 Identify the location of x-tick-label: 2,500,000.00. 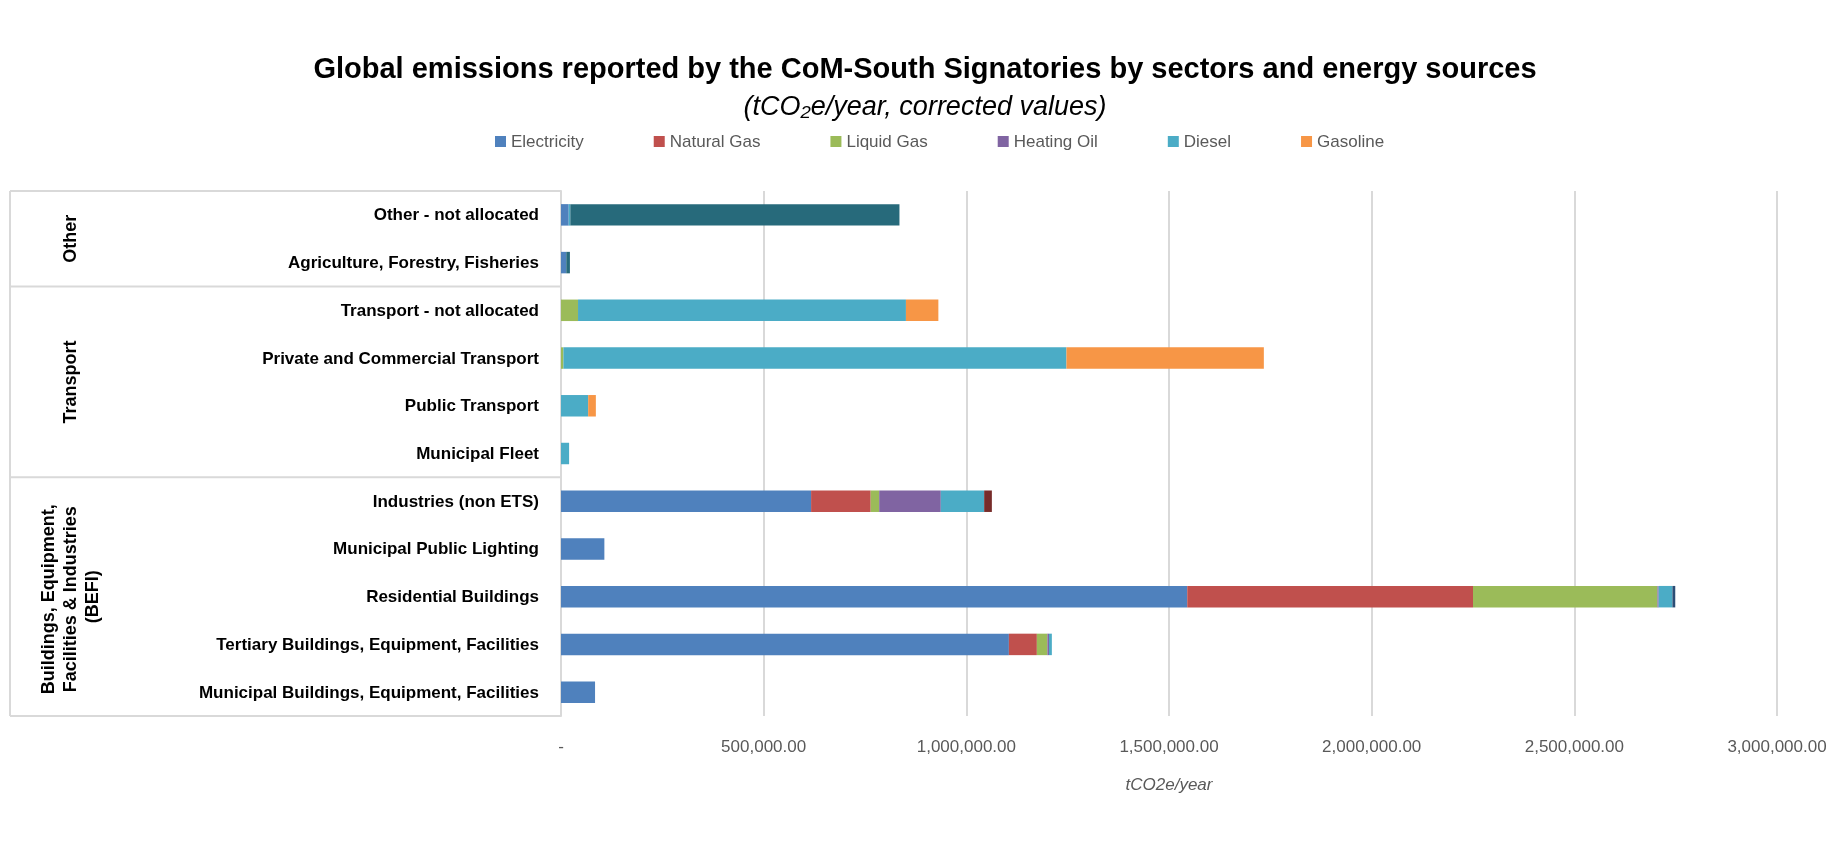
(1574, 746).